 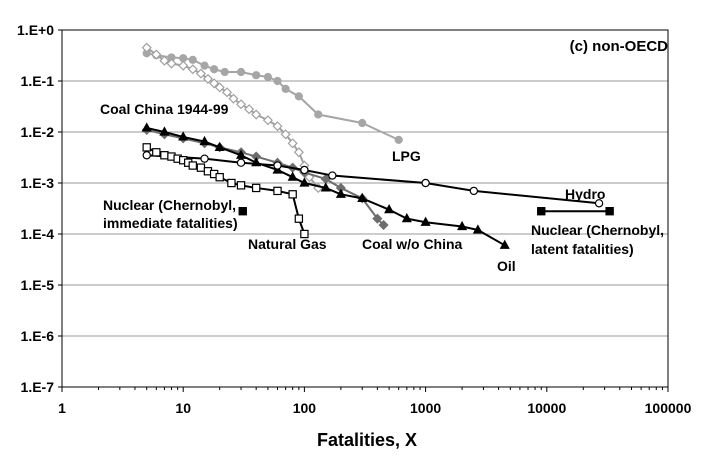 I want to click on series-natural-gas, so click(x=225, y=191).